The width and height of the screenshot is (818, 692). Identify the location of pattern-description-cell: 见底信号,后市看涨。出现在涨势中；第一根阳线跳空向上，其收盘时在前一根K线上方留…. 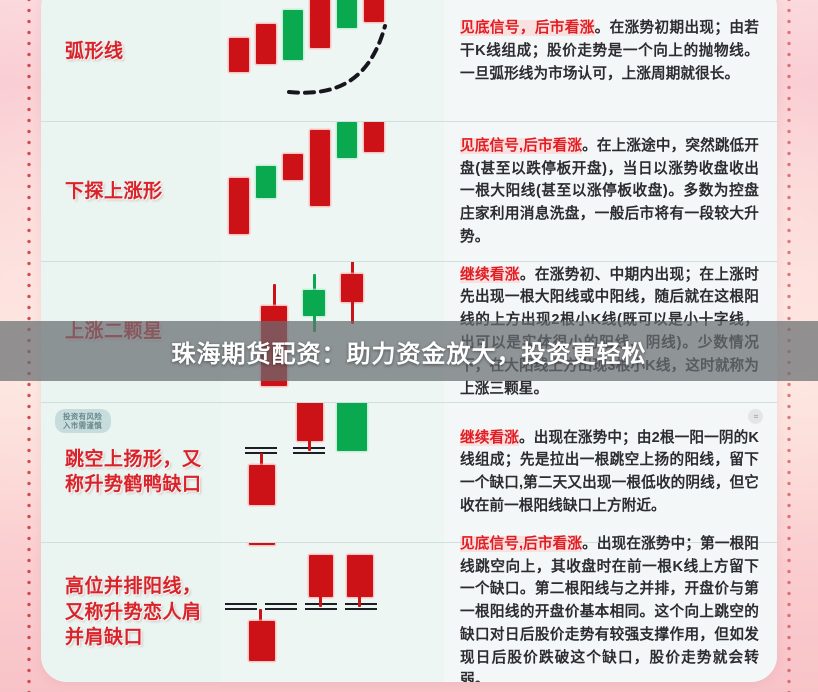
(610, 608).